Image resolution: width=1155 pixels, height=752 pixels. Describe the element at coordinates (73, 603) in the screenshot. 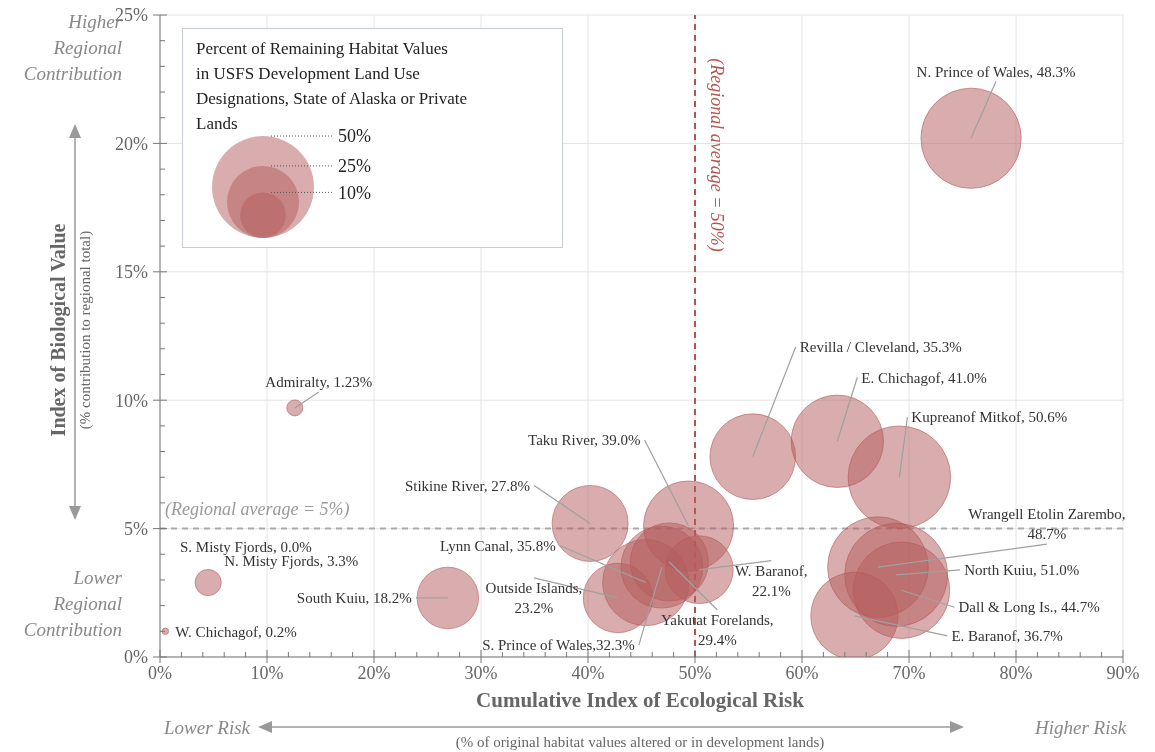

I see `text: Lower Regional Contribution` at that location.